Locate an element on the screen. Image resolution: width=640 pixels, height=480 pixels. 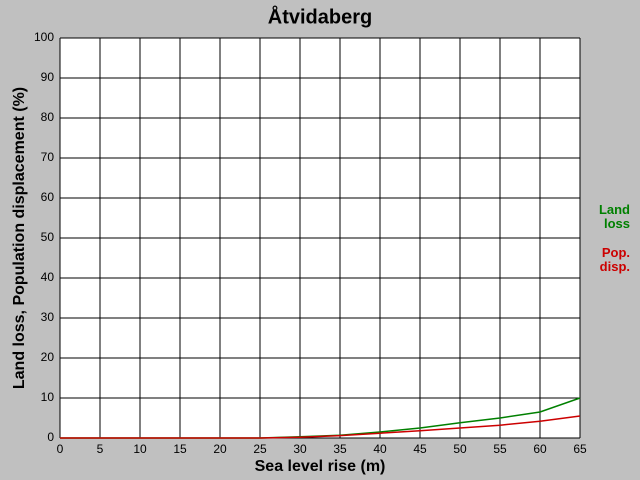
x-tick-label: 45 is located at coordinates (420, 449).